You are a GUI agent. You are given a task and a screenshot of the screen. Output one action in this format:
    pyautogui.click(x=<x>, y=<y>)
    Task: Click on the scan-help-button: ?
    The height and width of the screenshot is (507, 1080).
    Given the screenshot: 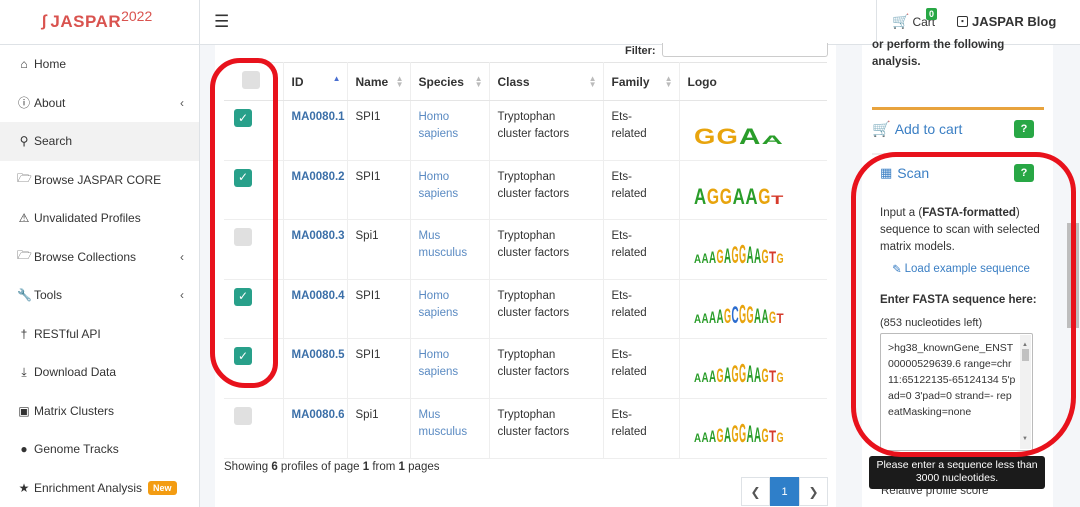 What is the action you would take?
    pyautogui.click(x=1024, y=173)
    